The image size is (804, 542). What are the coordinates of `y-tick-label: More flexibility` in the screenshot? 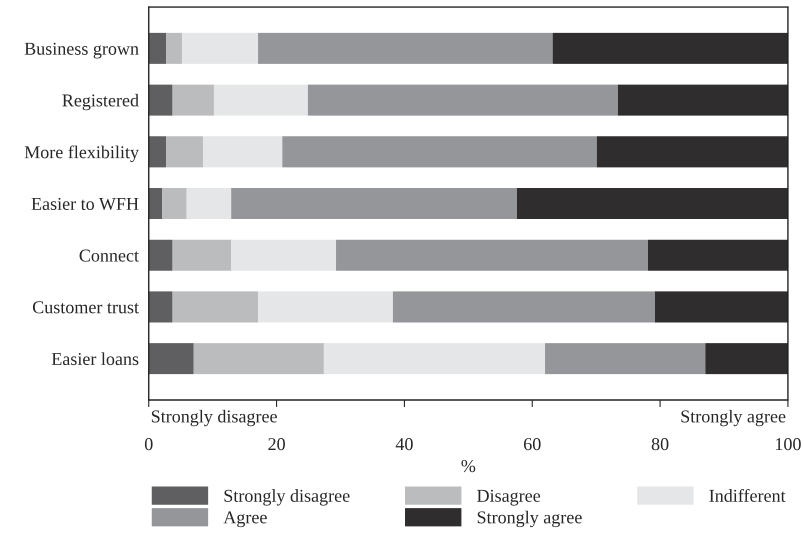 It's located at (81, 153).